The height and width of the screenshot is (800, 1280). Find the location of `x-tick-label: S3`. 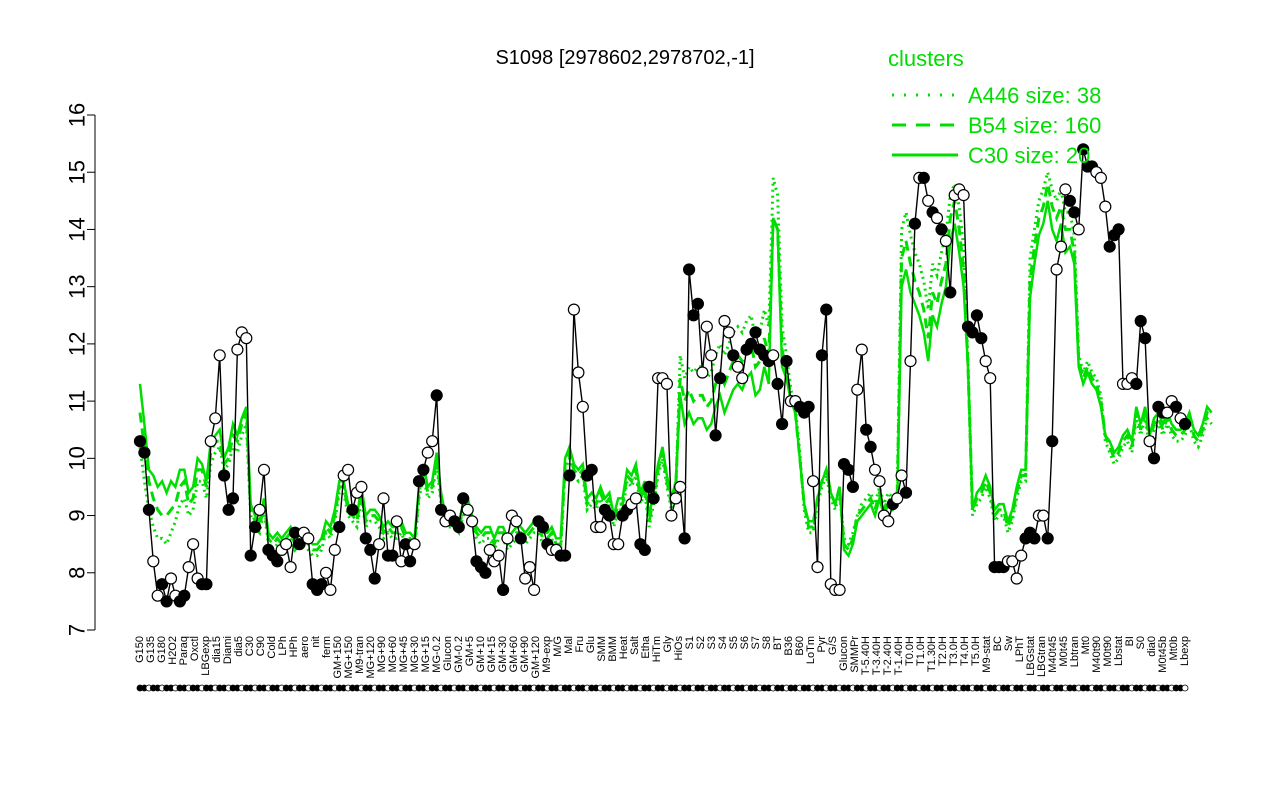

x-tick-label: S3 is located at coordinates (712, 642).